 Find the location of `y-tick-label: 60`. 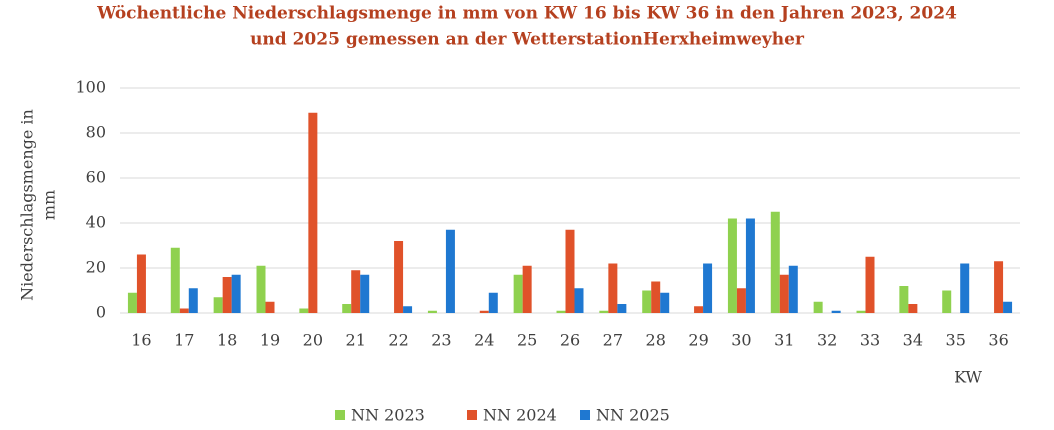

y-tick-label: 60 is located at coordinates (96, 177).